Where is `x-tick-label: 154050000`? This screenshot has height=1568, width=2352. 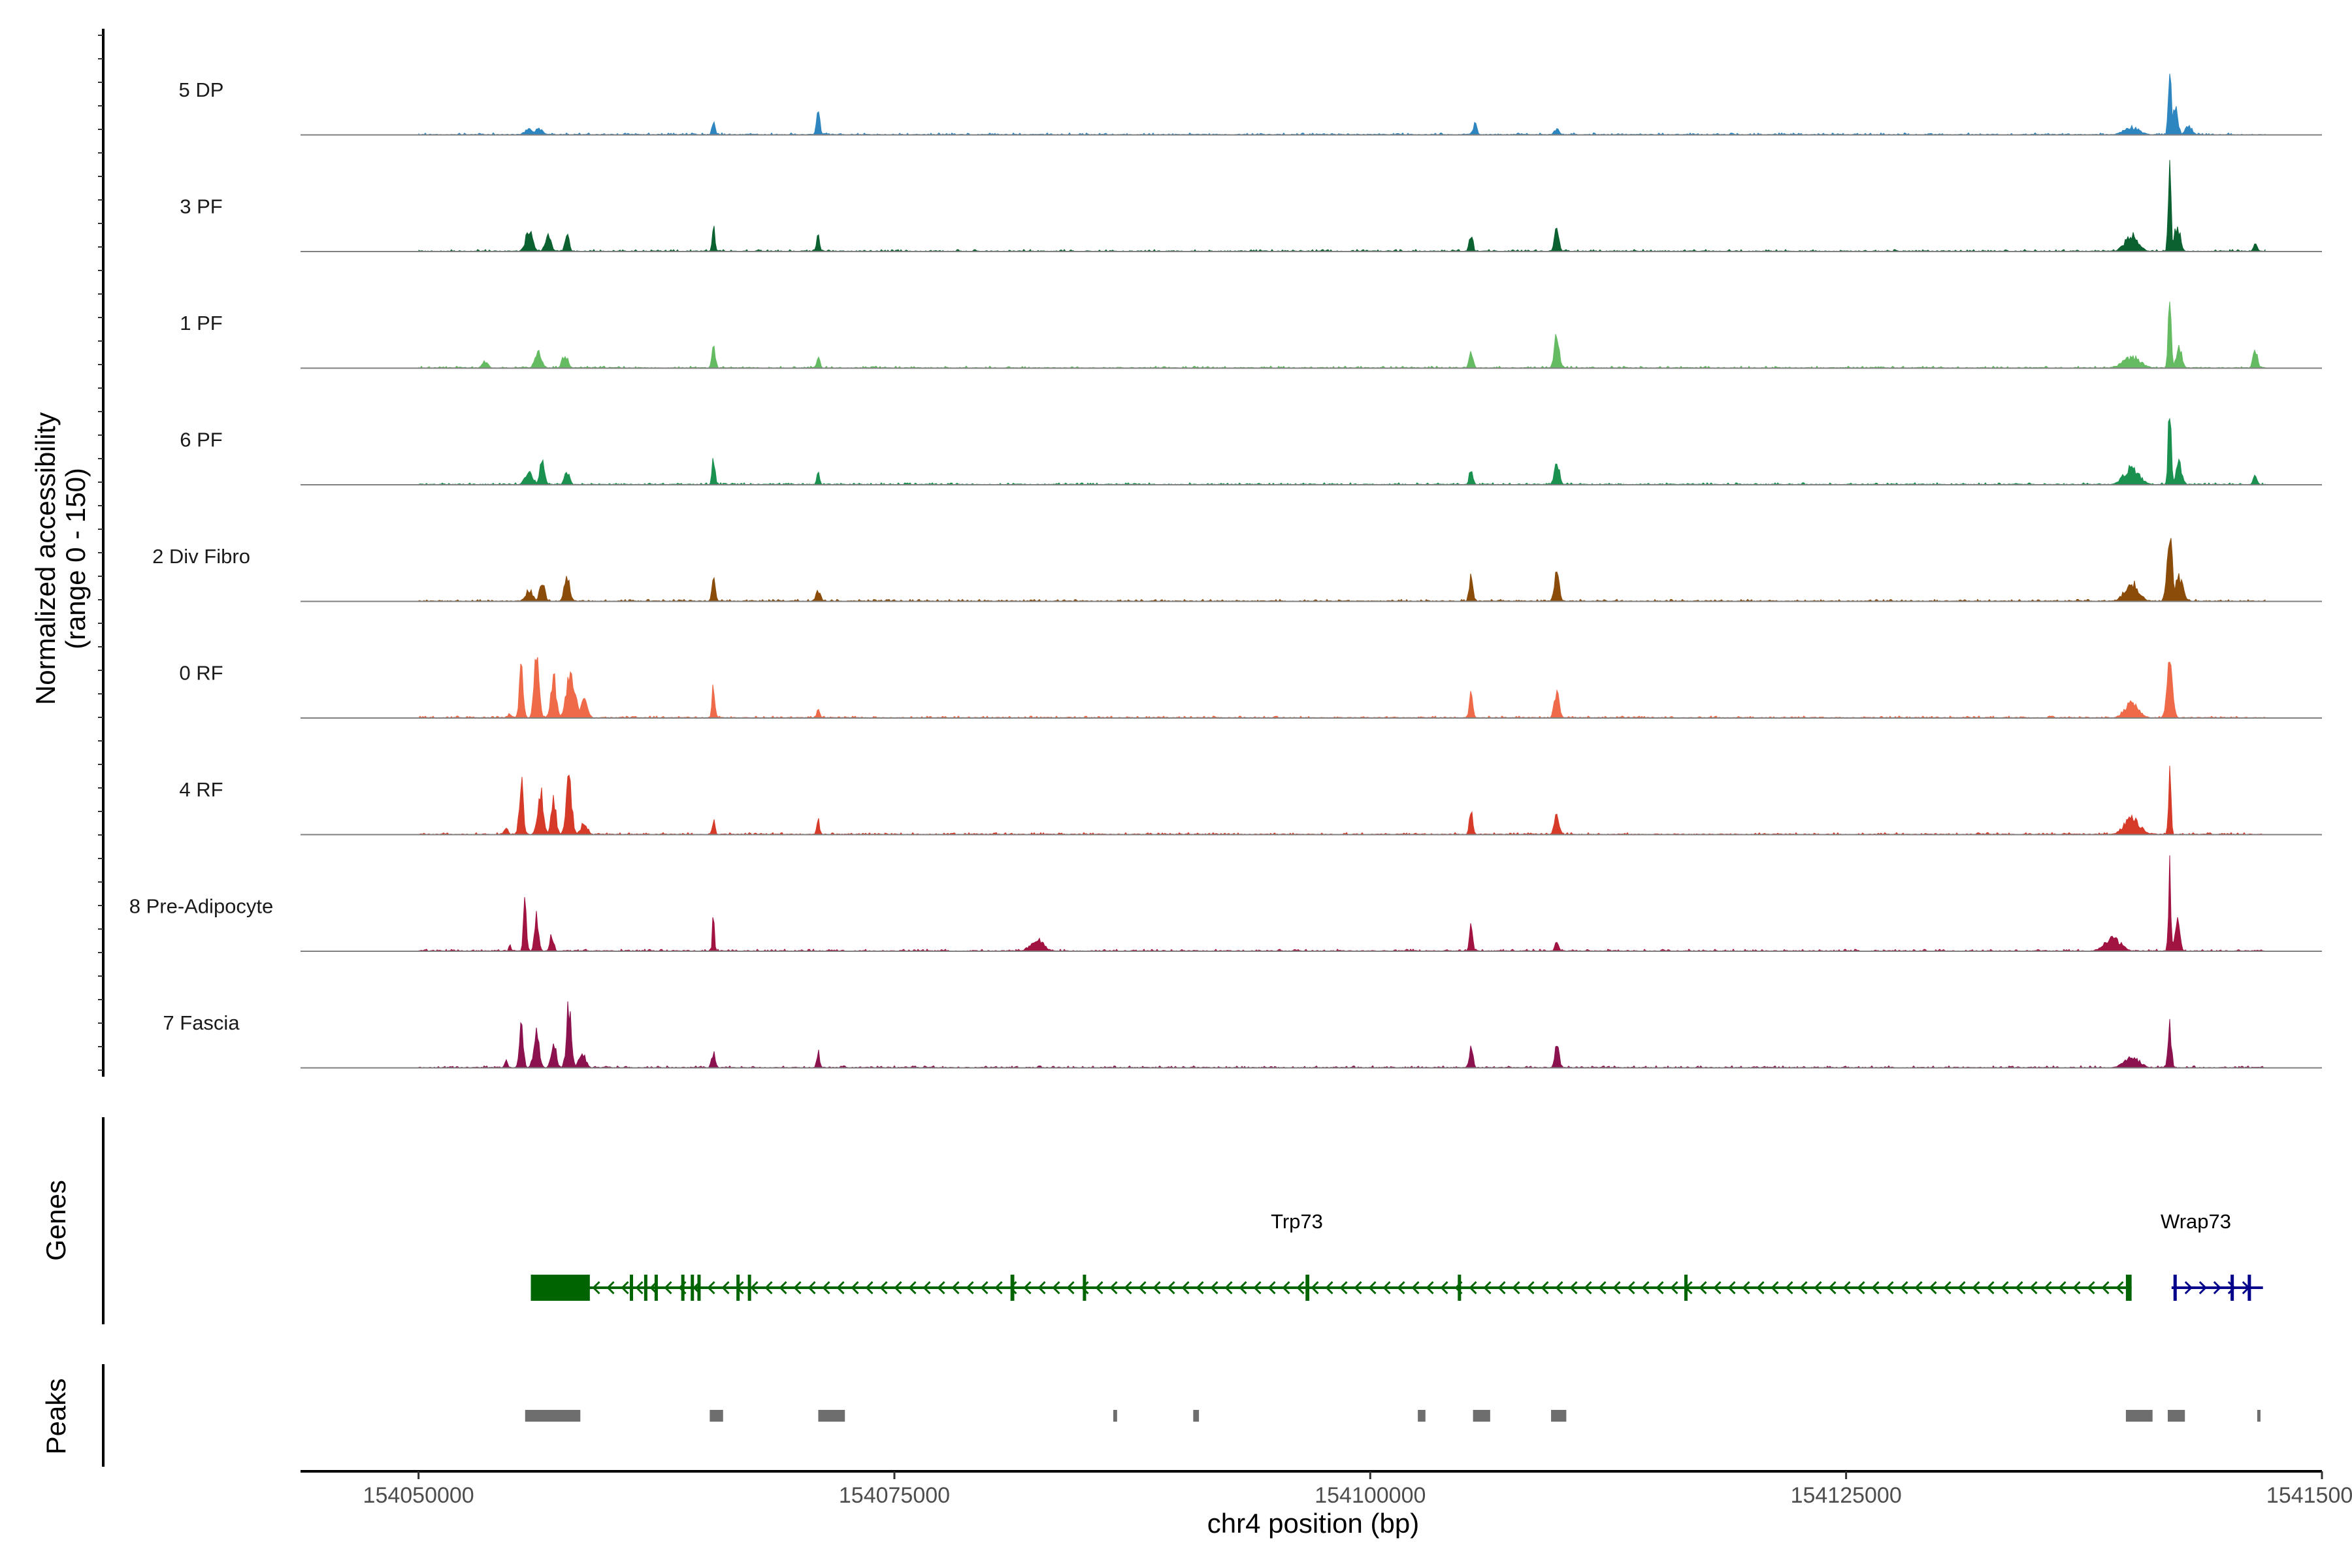
x-tick-label: 154050000 is located at coordinates (418, 1495).